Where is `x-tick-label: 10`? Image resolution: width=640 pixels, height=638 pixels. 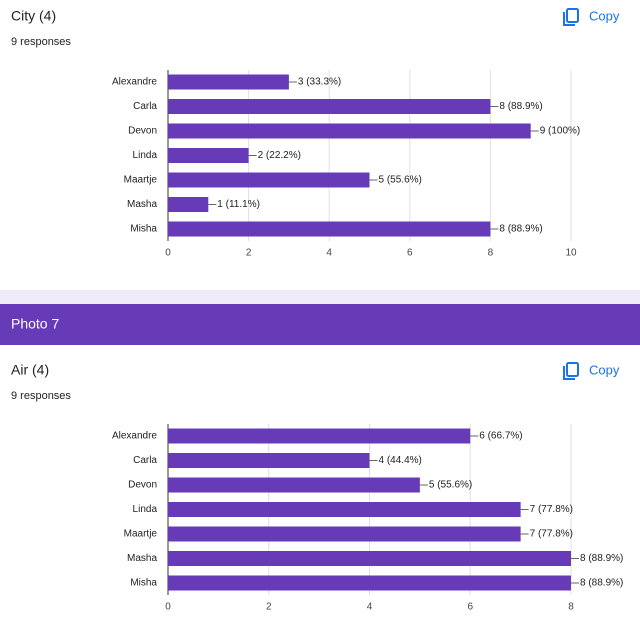 x-tick-label: 10 is located at coordinates (571, 253).